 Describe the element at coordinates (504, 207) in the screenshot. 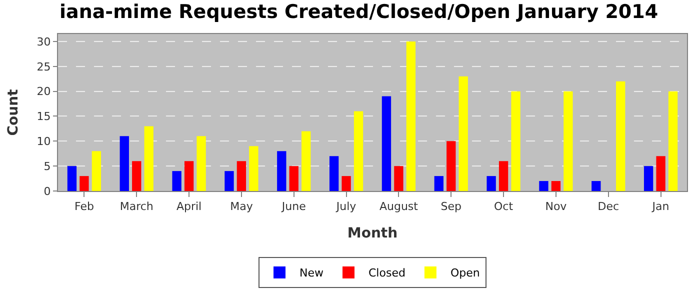

I see `x-tick-label: Oct` at that location.